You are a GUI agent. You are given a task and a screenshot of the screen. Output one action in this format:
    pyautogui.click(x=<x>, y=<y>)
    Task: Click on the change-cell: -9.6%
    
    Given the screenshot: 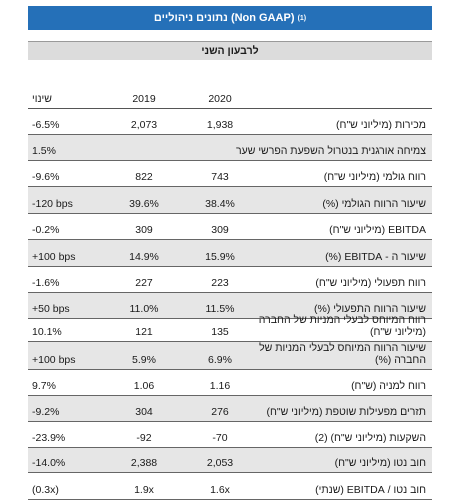 What is the action you would take?
    pyautogui.click(x=46, y=177)
    